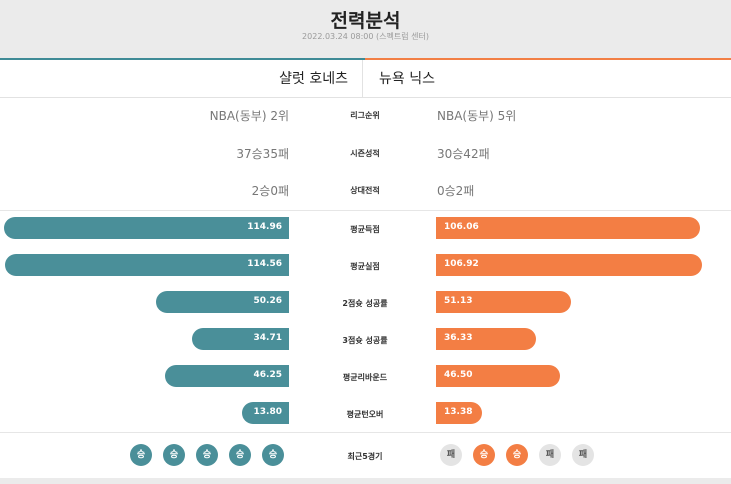  Describe the element at coordinates (365, 481) in the screenshot. I see `footer-band` at that location.